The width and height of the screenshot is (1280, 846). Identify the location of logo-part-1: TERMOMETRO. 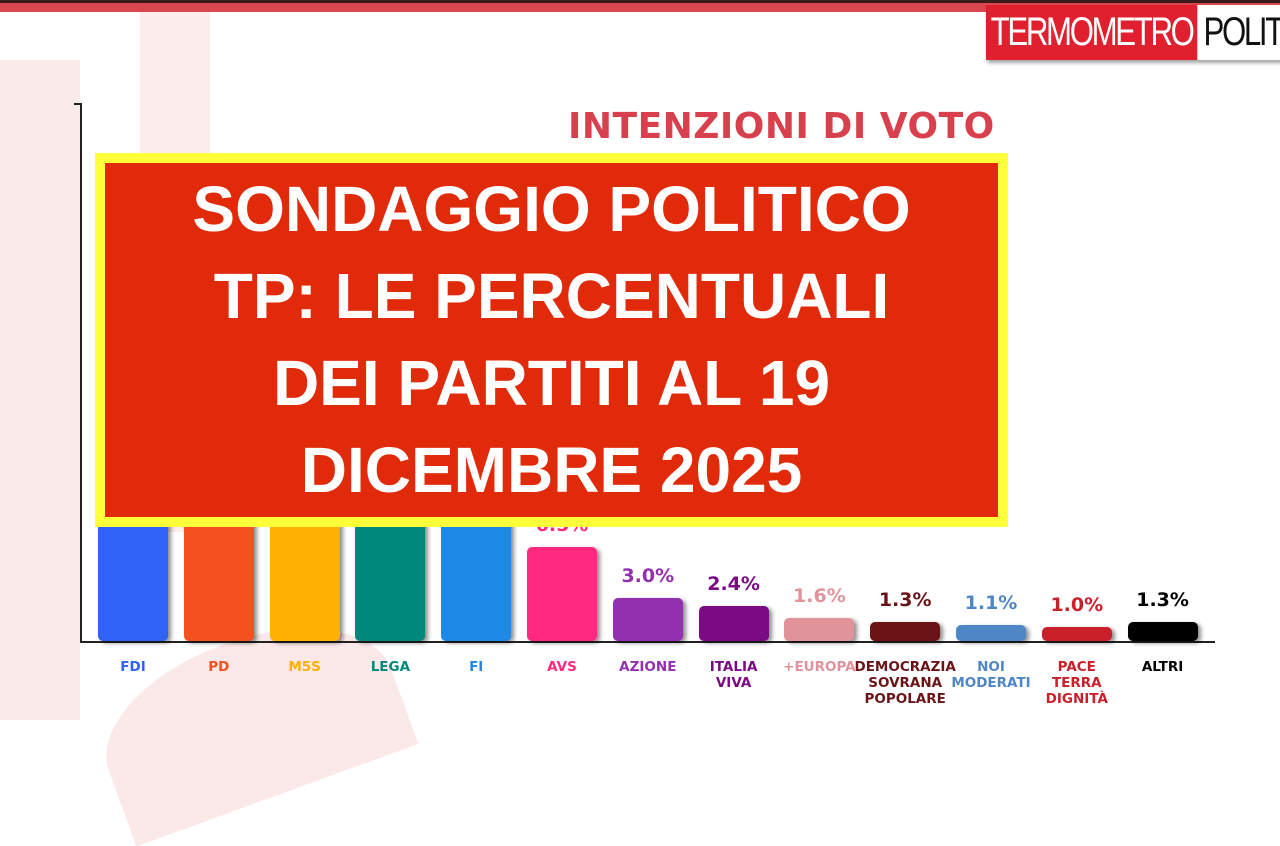
(1092, 32).